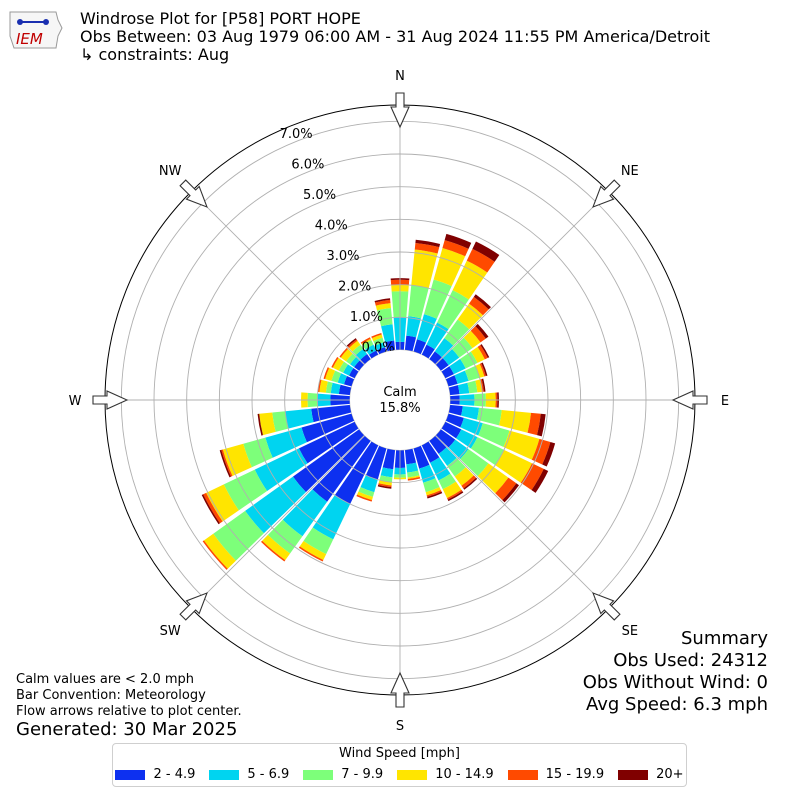 The image size is (800, 800). Describe the element at coordinates (155, 54) in the screenshot. I see `constraints-label: ↳ constraints: Aug` at that location.